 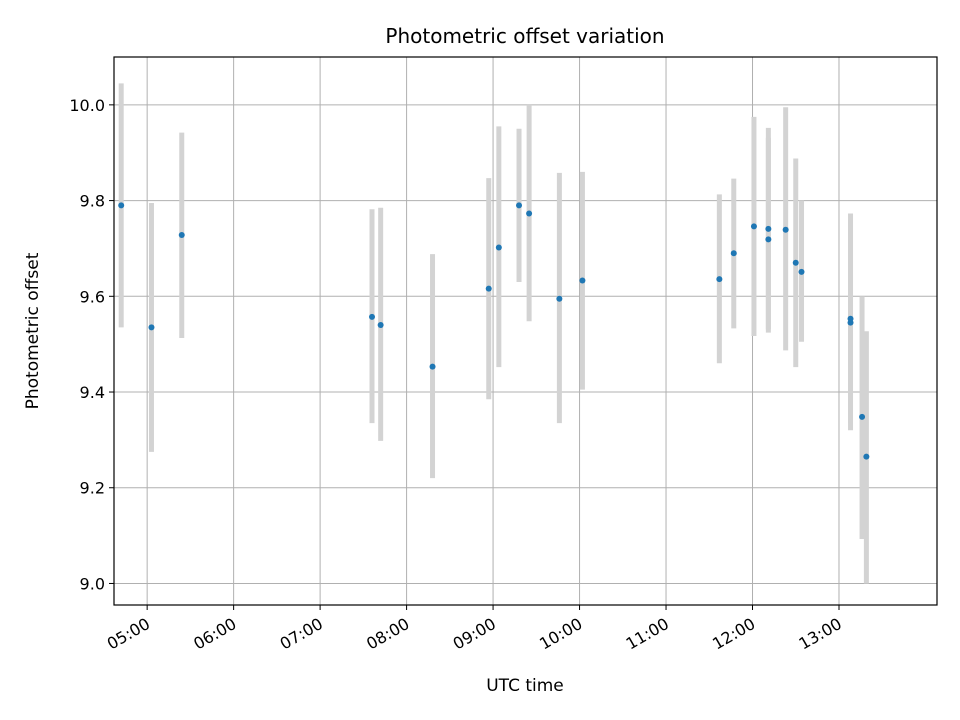 I want to click on y-tick-label: 9.4, so click(x=92, y=392).